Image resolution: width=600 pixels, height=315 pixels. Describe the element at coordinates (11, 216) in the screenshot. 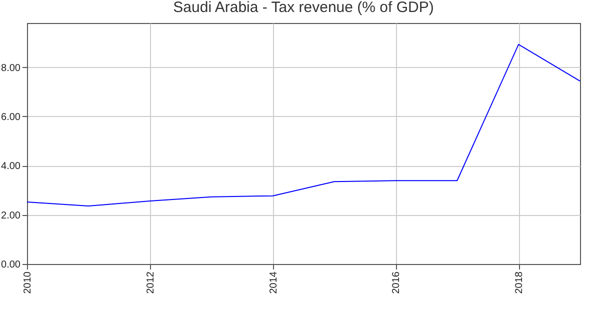

I see `y-tick-label: 2.00` at that location.